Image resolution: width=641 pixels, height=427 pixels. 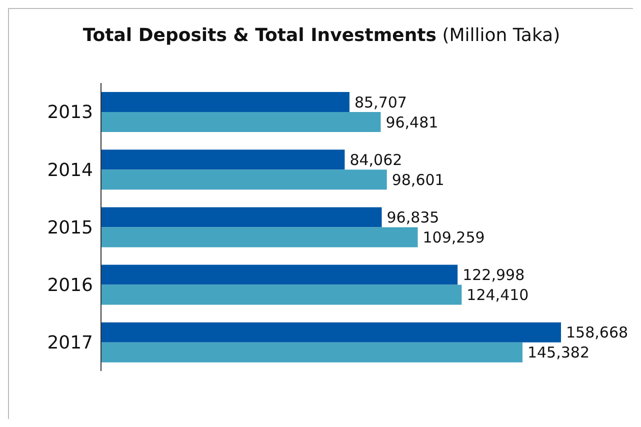 What do you see at coordinates (412, 122) in the screenshot?
I see `data-label: 96,481` at bounding box center [412, 122].